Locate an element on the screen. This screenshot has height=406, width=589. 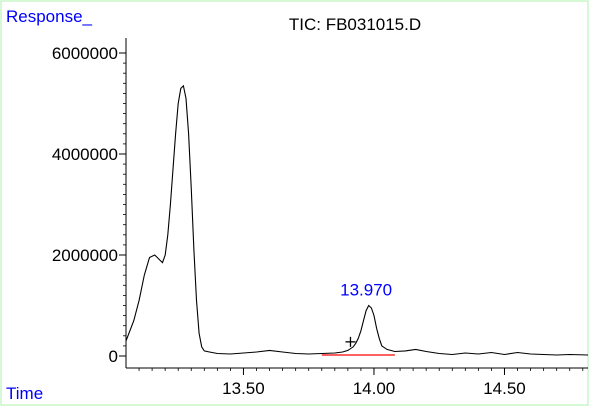
x-axis-ticks: 13.50 14.00 14.50 is located at coordinates (361, 383).